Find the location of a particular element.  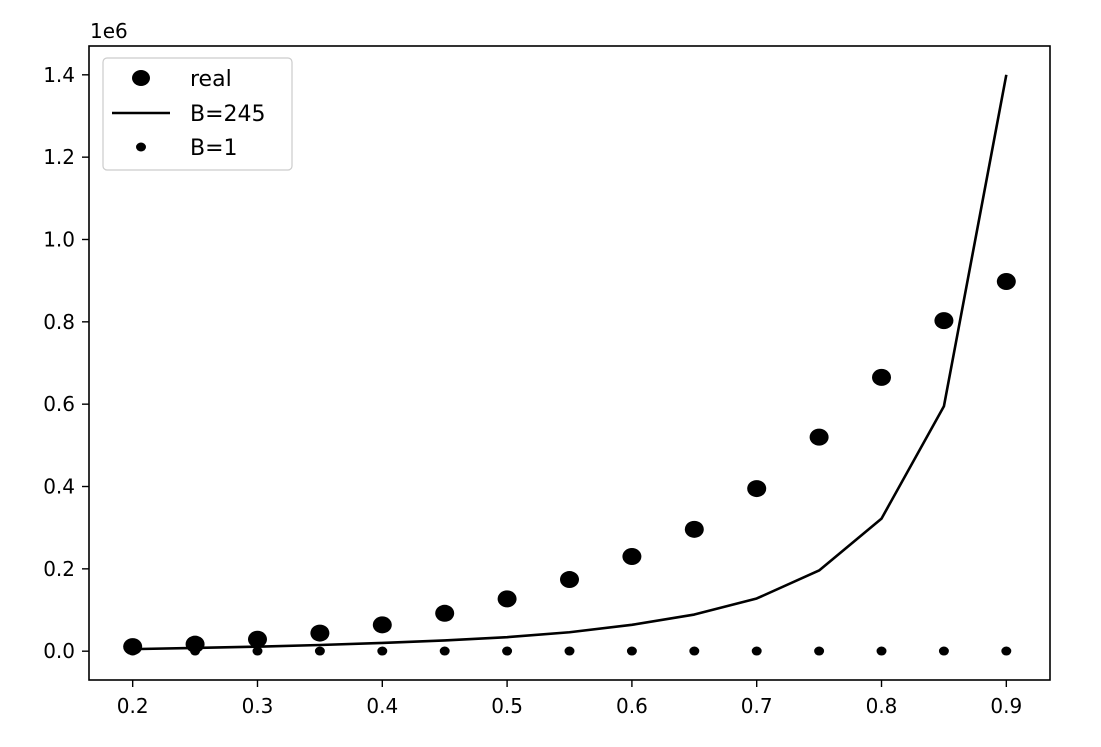

y-tick-label: 0.4 is located at coordinates (59, 487).